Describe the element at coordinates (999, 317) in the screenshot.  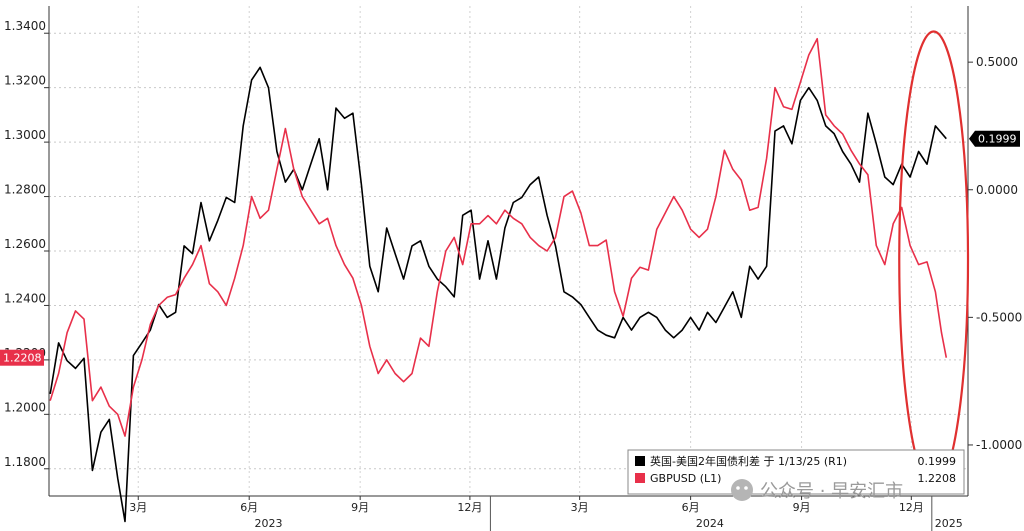
I see `right-tick-label: -0.5000` at that location.